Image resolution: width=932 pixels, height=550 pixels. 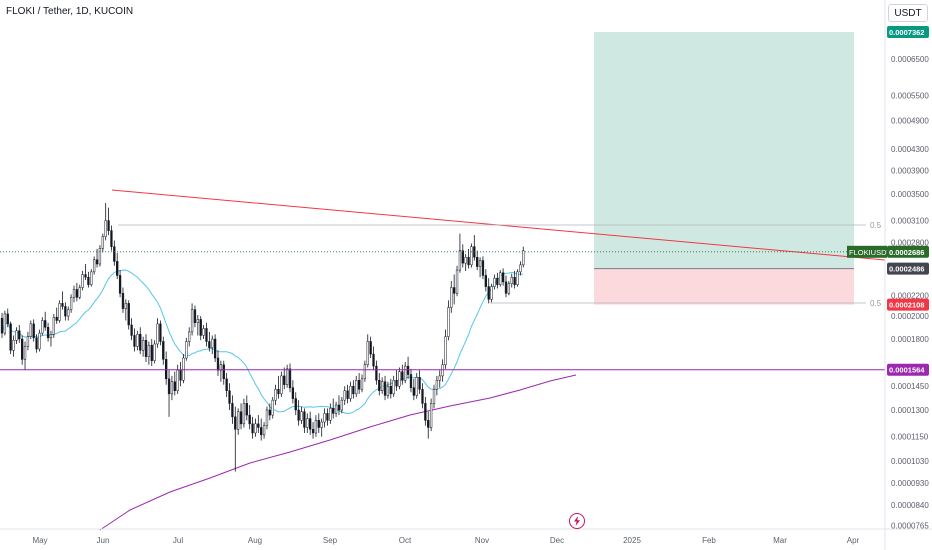 What do you see at coordinates (910, 149) in the screenshot?
I see `y-tick-label: 0.0004300` at bounding box center [910, 149].